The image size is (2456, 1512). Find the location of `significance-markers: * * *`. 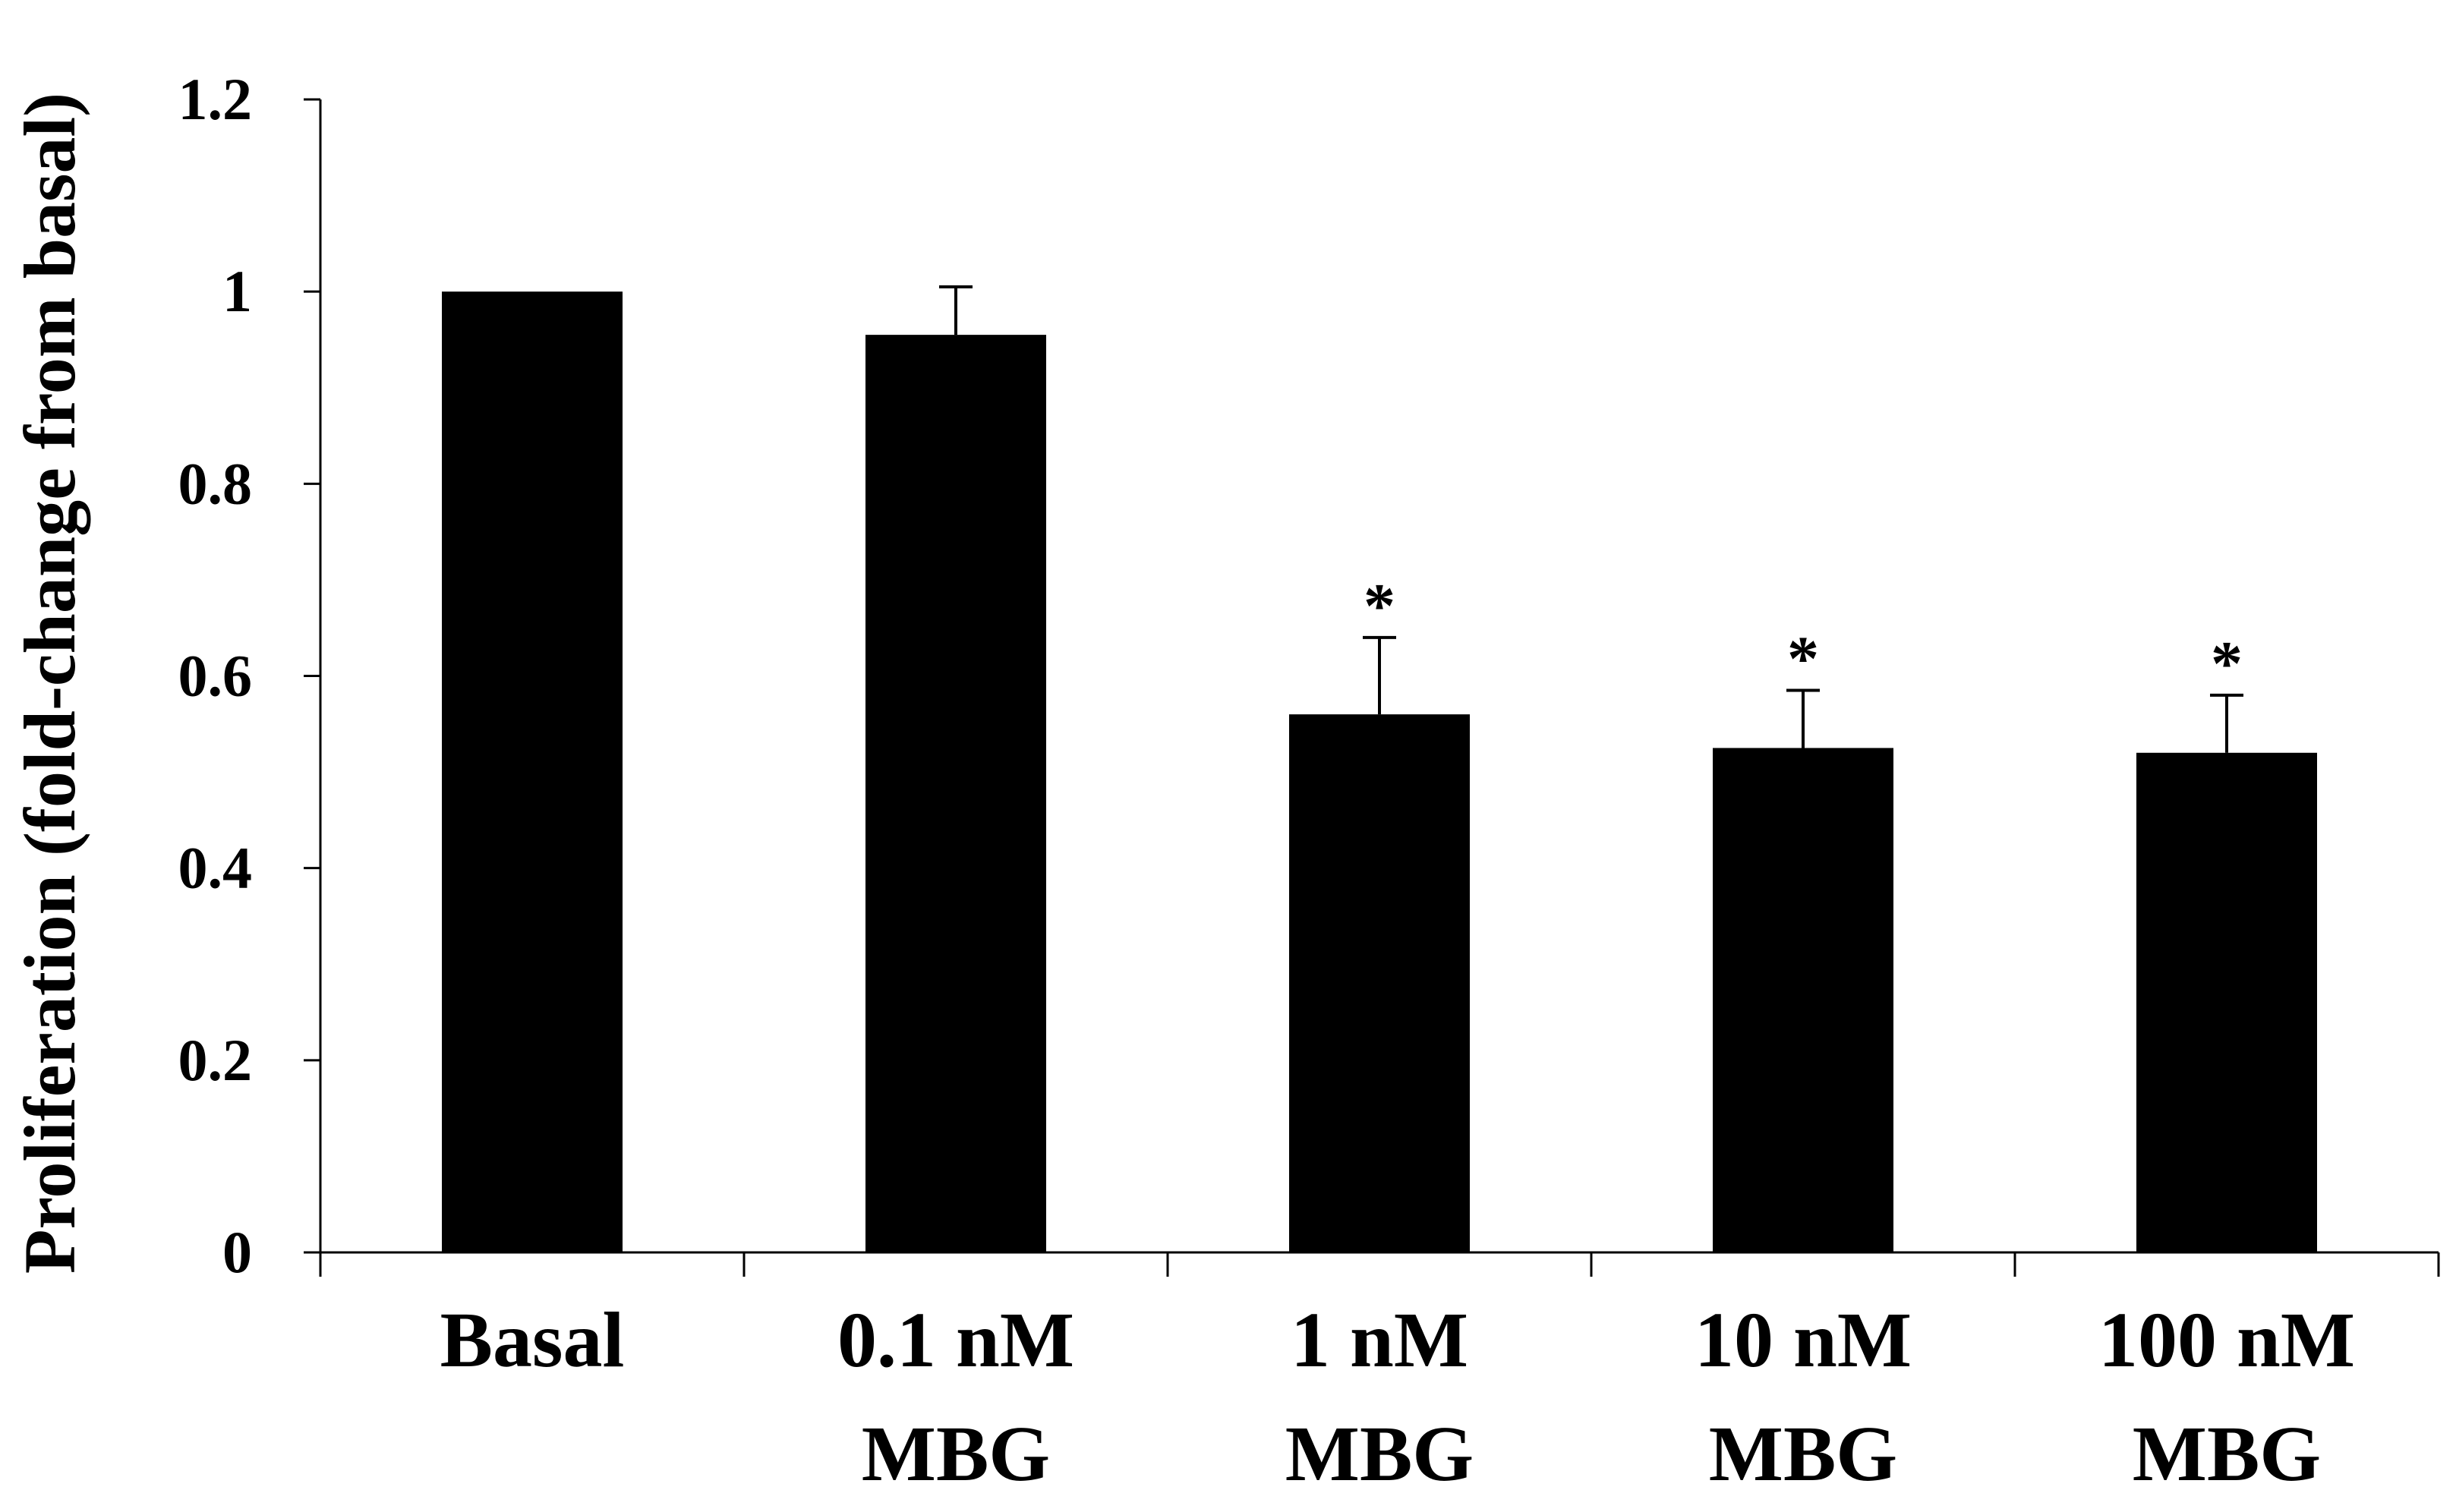

significance-markers: * * * is located at coordinates (1804, 635).